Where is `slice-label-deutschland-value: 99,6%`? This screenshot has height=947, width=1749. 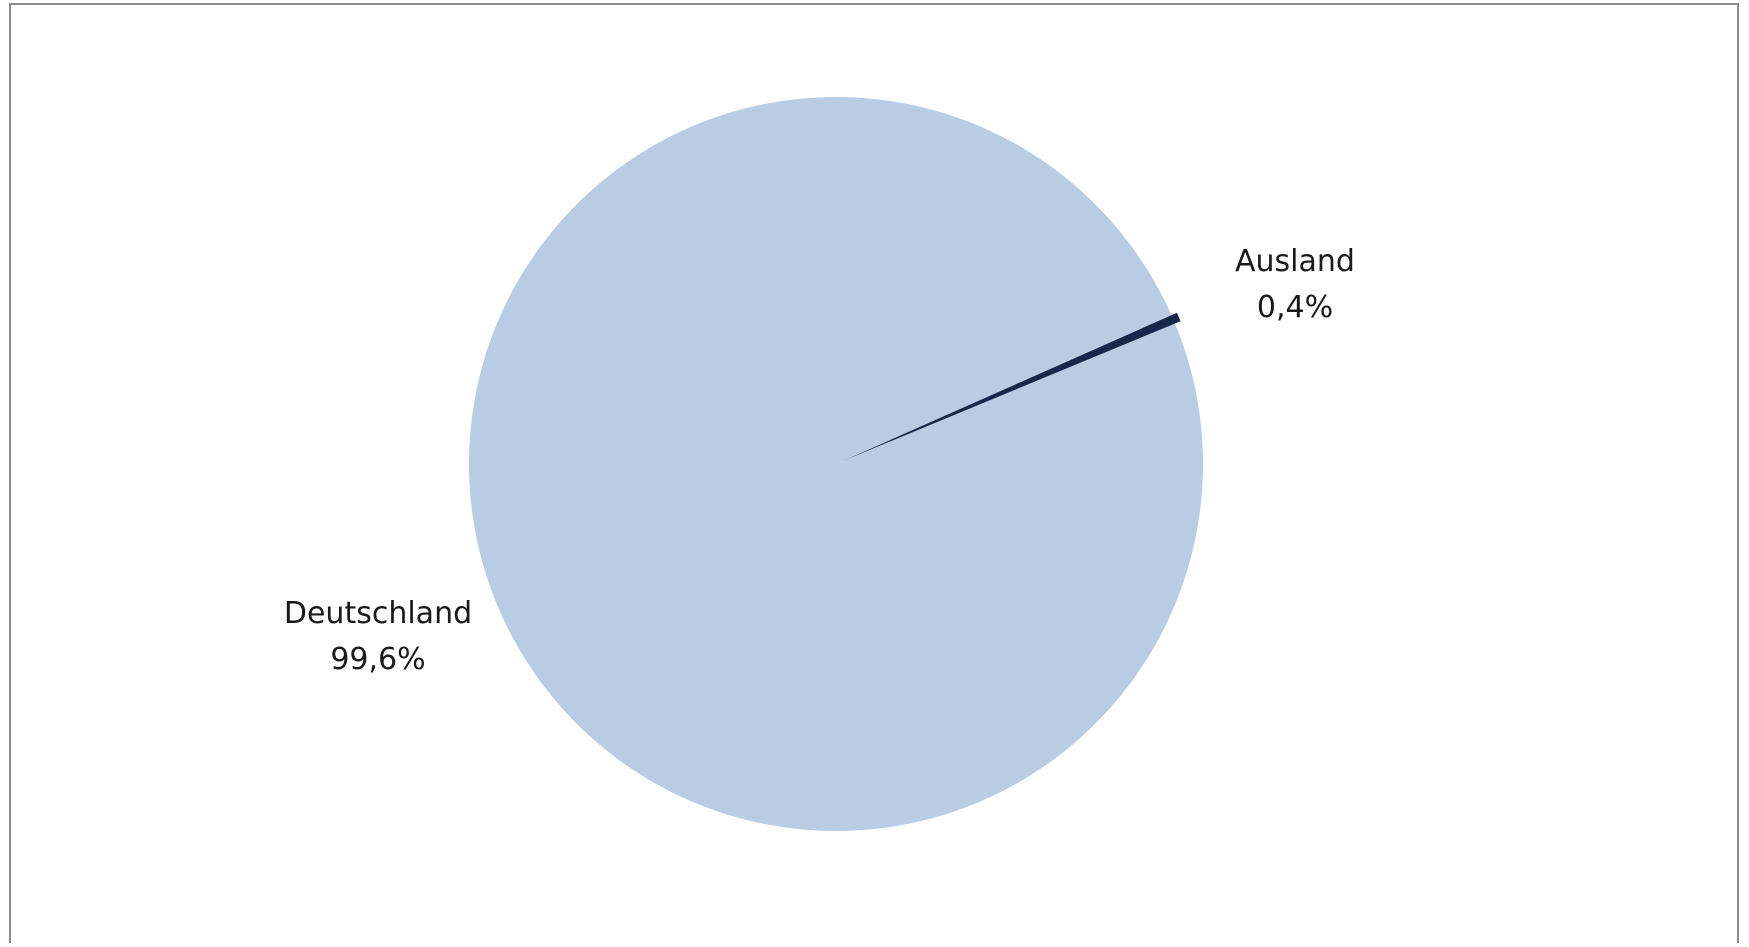
slice-label-deutschland-value: 99,6% is located at coordinates (377, 659).